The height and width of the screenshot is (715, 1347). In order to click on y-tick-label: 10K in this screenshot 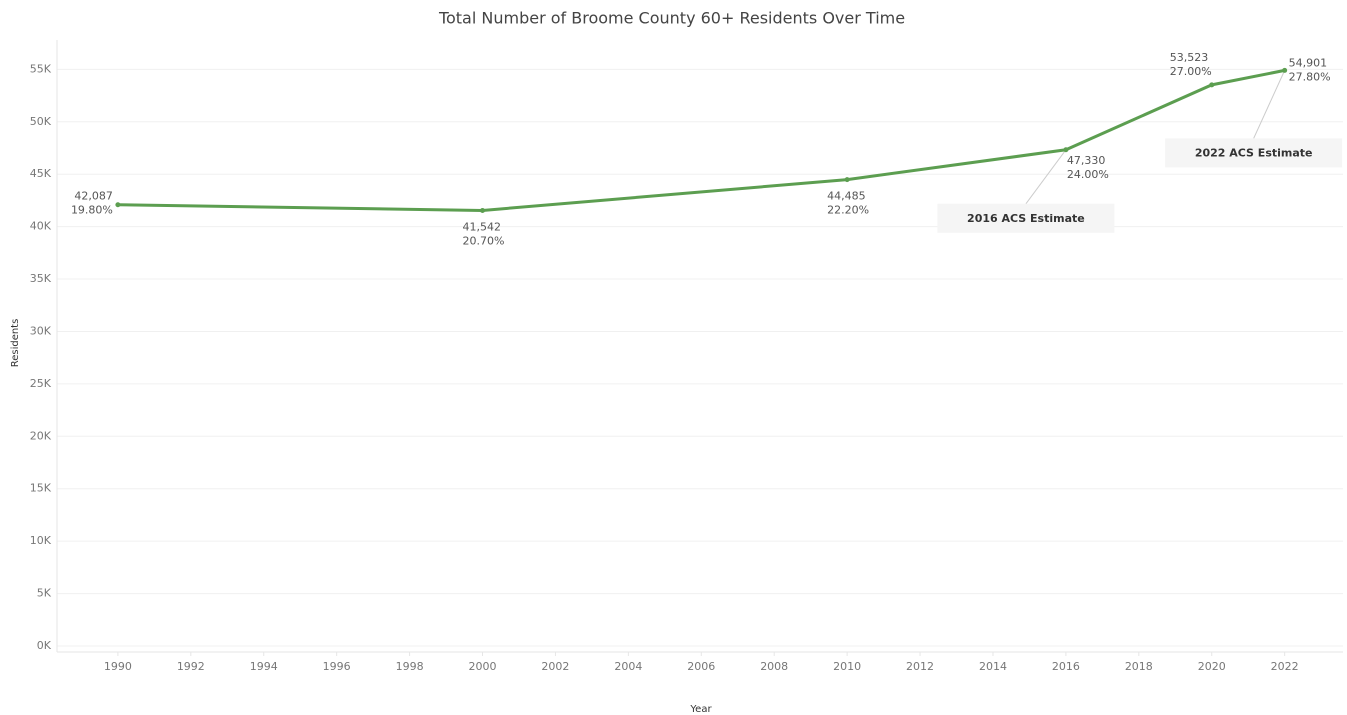, I will do `click(41, 540)`.